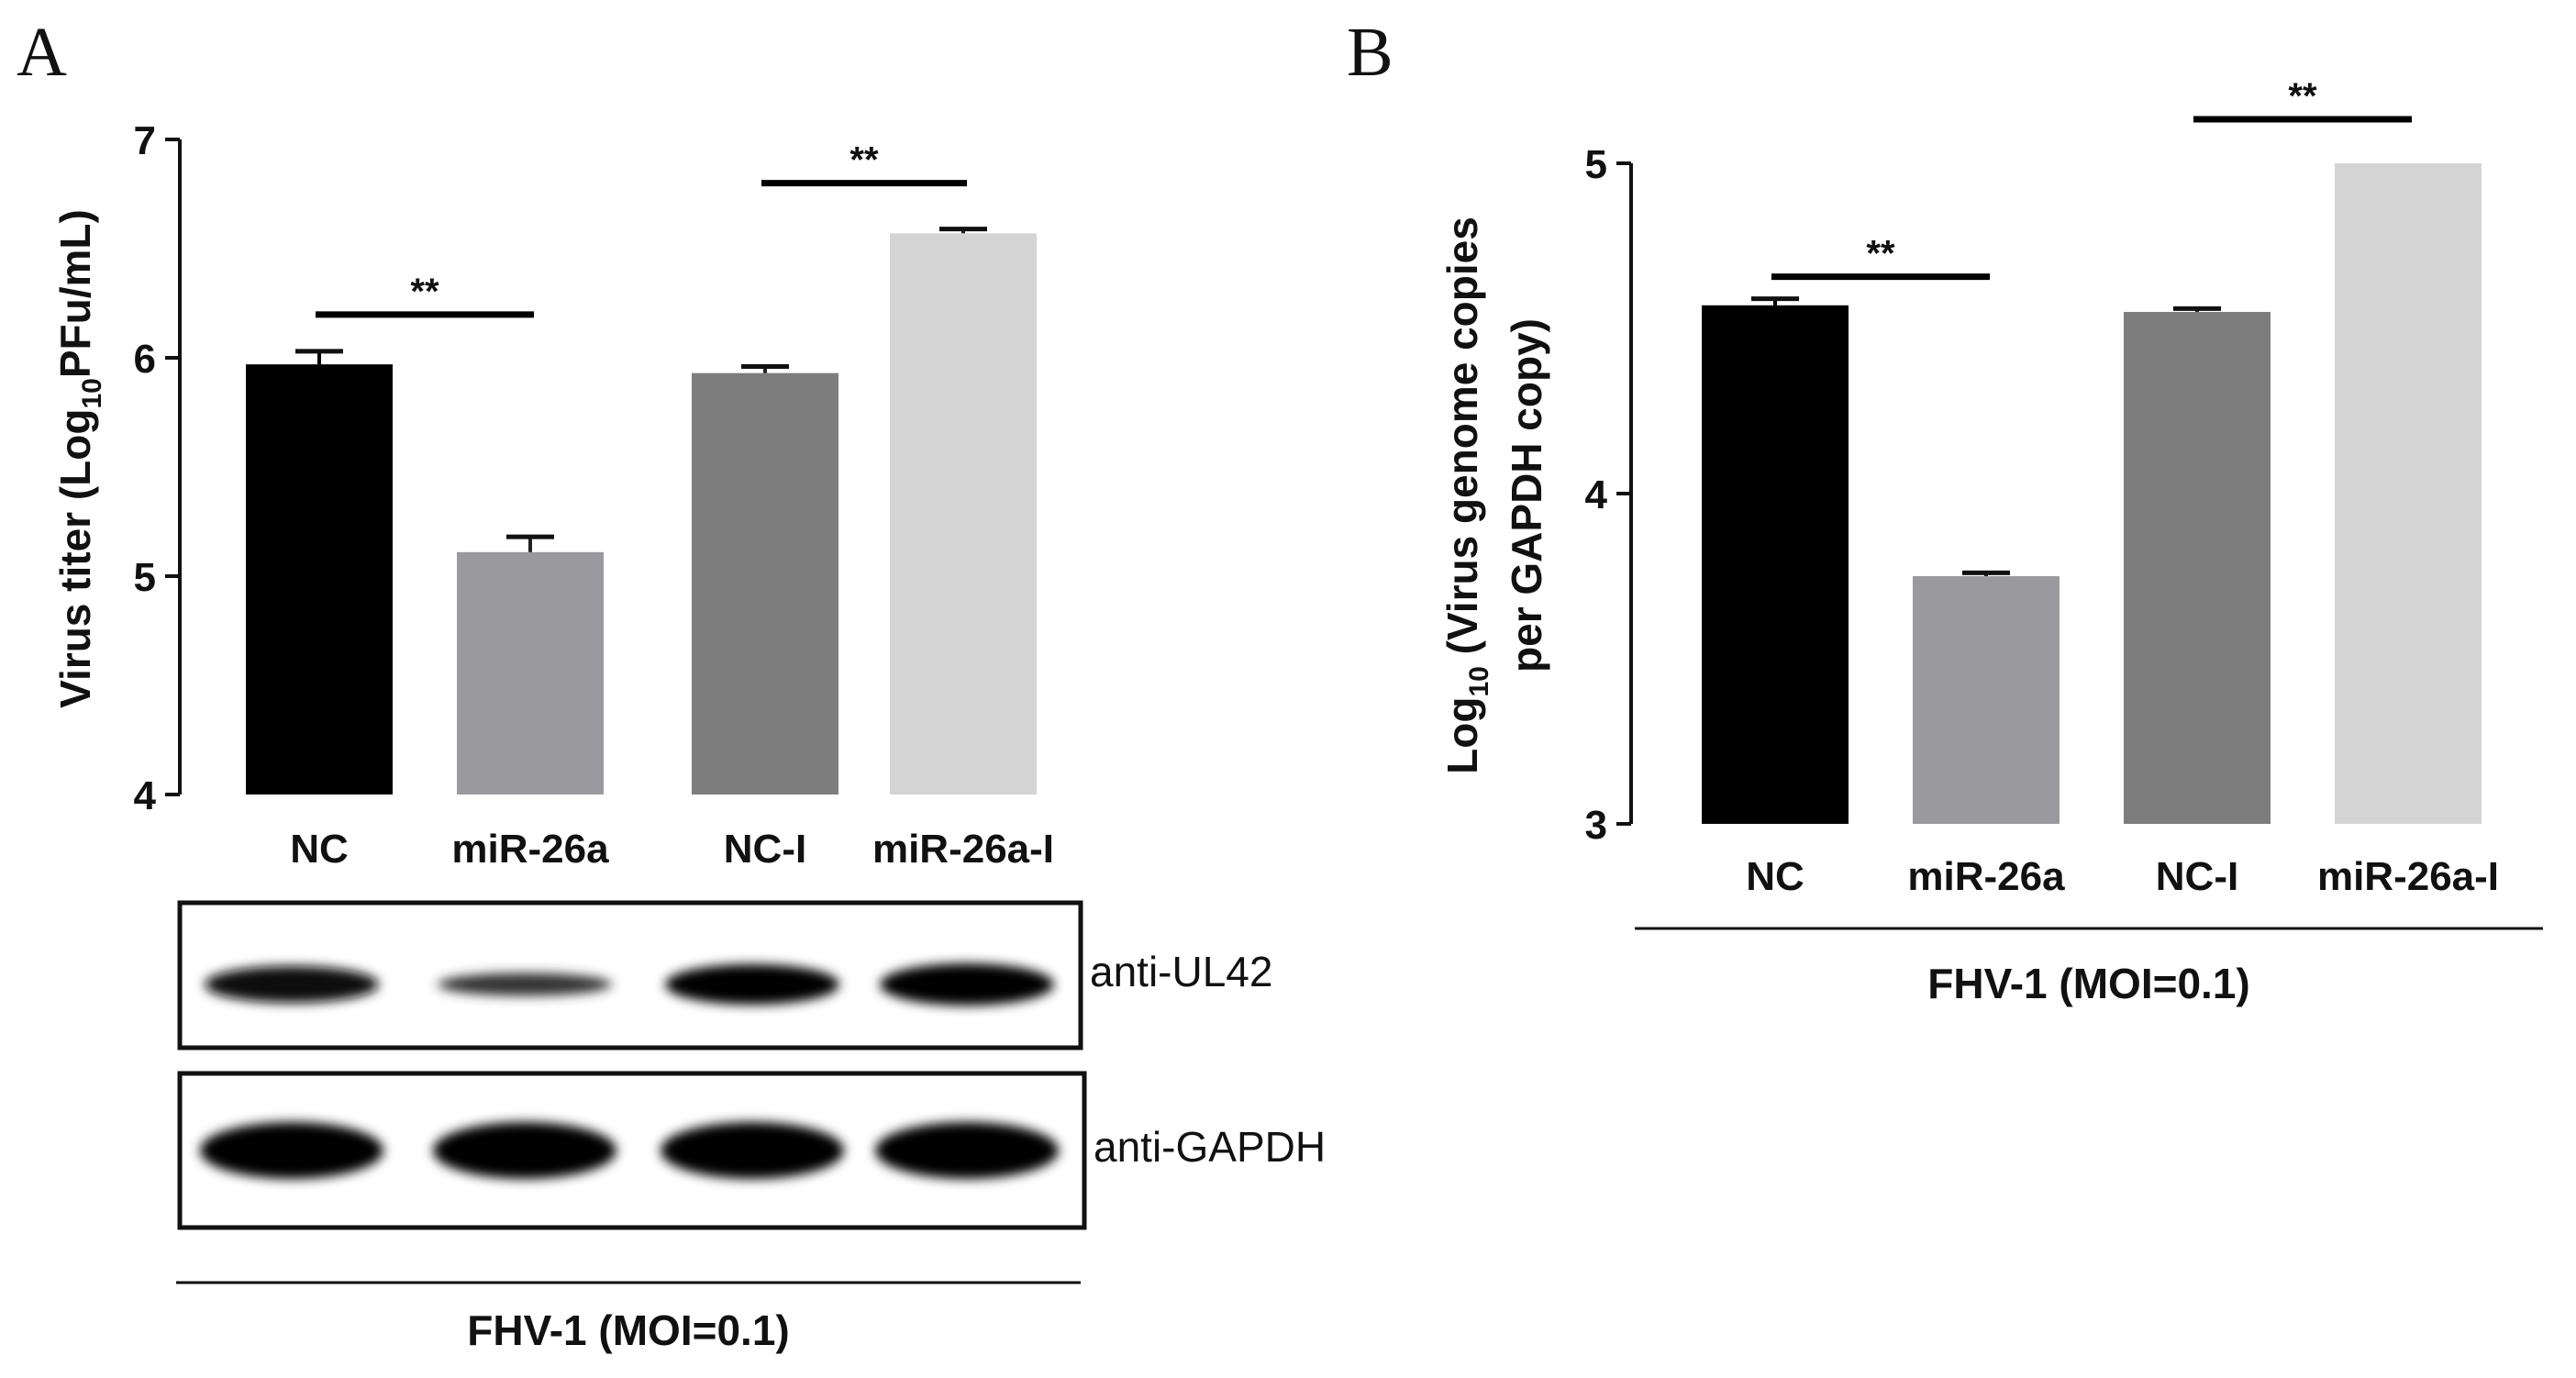 Image resolution: width=2576 pixels, height=1378 pixels. I want to click on panel-a-condition: FHV-1 (MOI=0.1), so click(628, 1317).